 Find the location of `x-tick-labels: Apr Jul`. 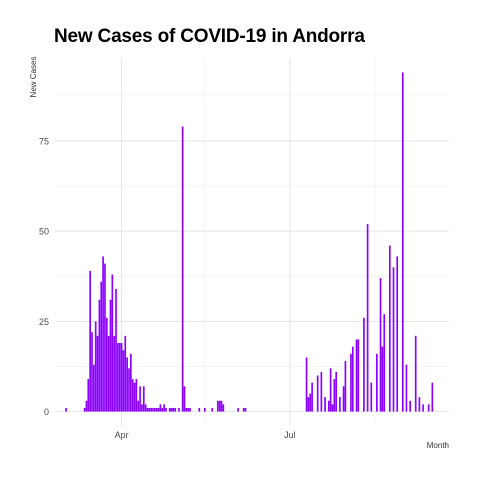

x-tick-labels: Apr Jul is located at coordinates (205, 435).